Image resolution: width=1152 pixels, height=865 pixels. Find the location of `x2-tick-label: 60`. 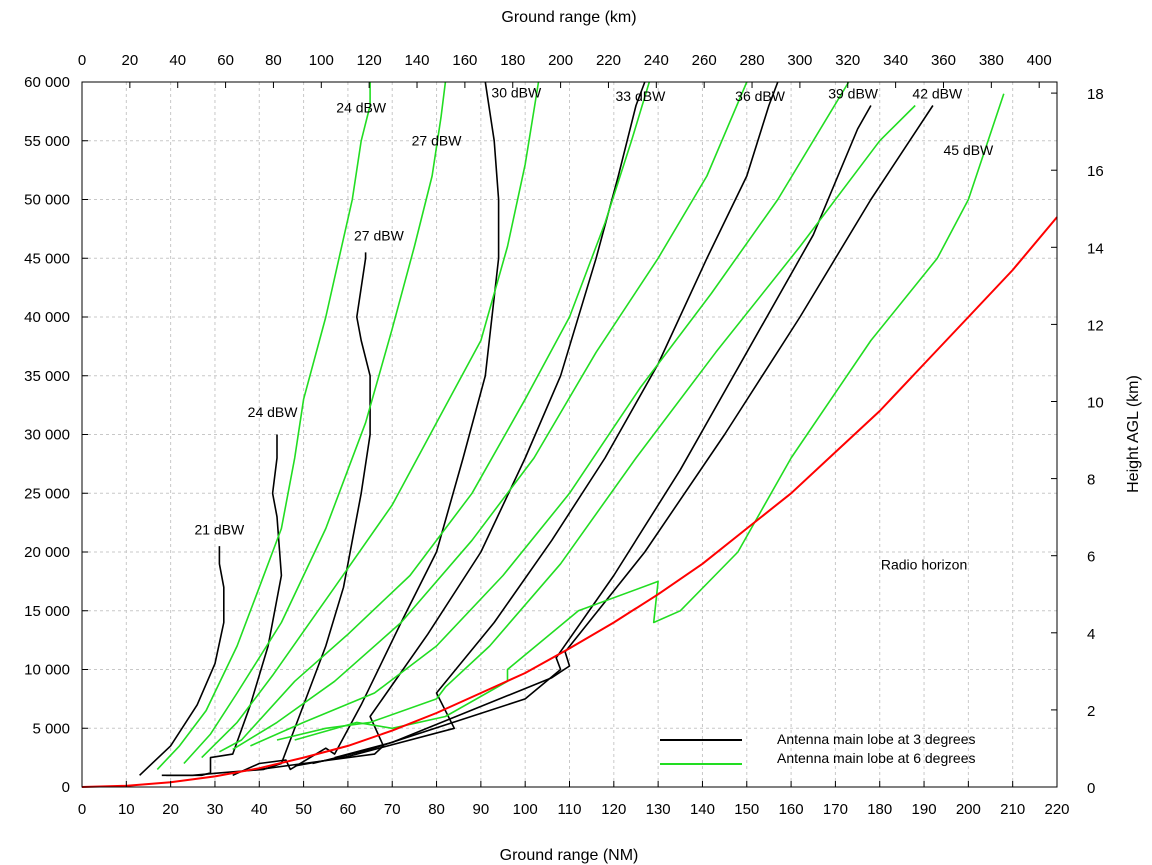

x2-tick-label: 60 is located at coordinates (225, 60).